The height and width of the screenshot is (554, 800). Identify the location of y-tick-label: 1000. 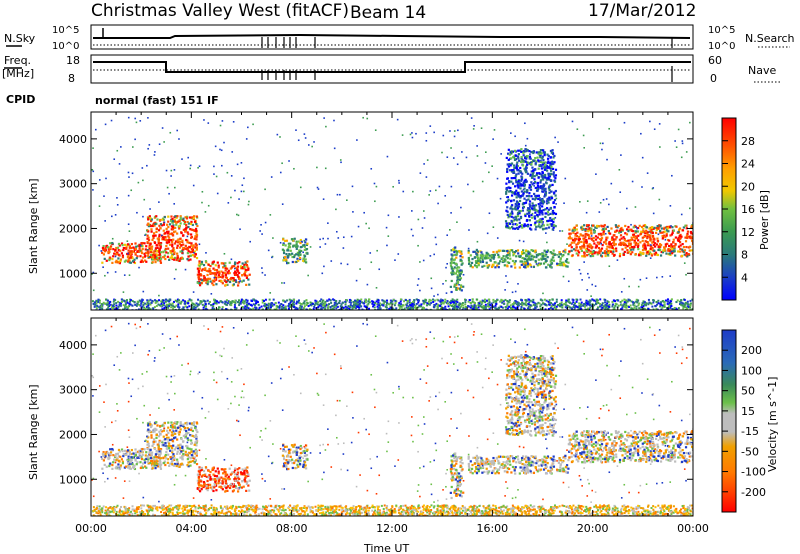
(73, 273).